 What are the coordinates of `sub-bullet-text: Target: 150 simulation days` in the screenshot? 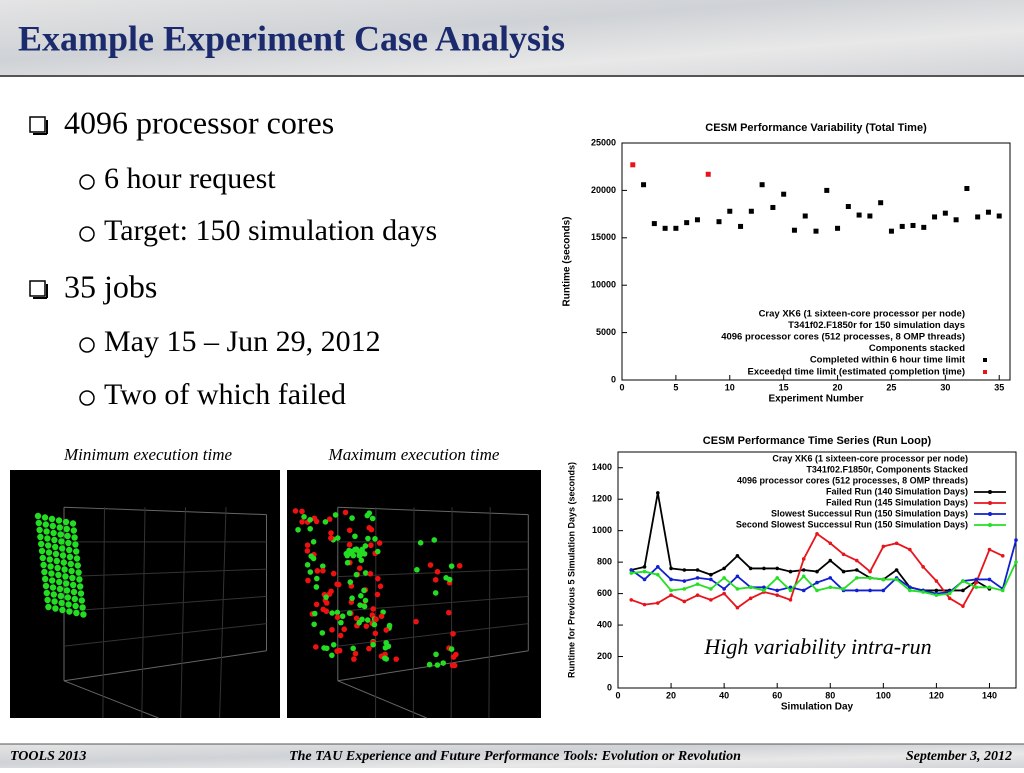 It's located at (270, 230).